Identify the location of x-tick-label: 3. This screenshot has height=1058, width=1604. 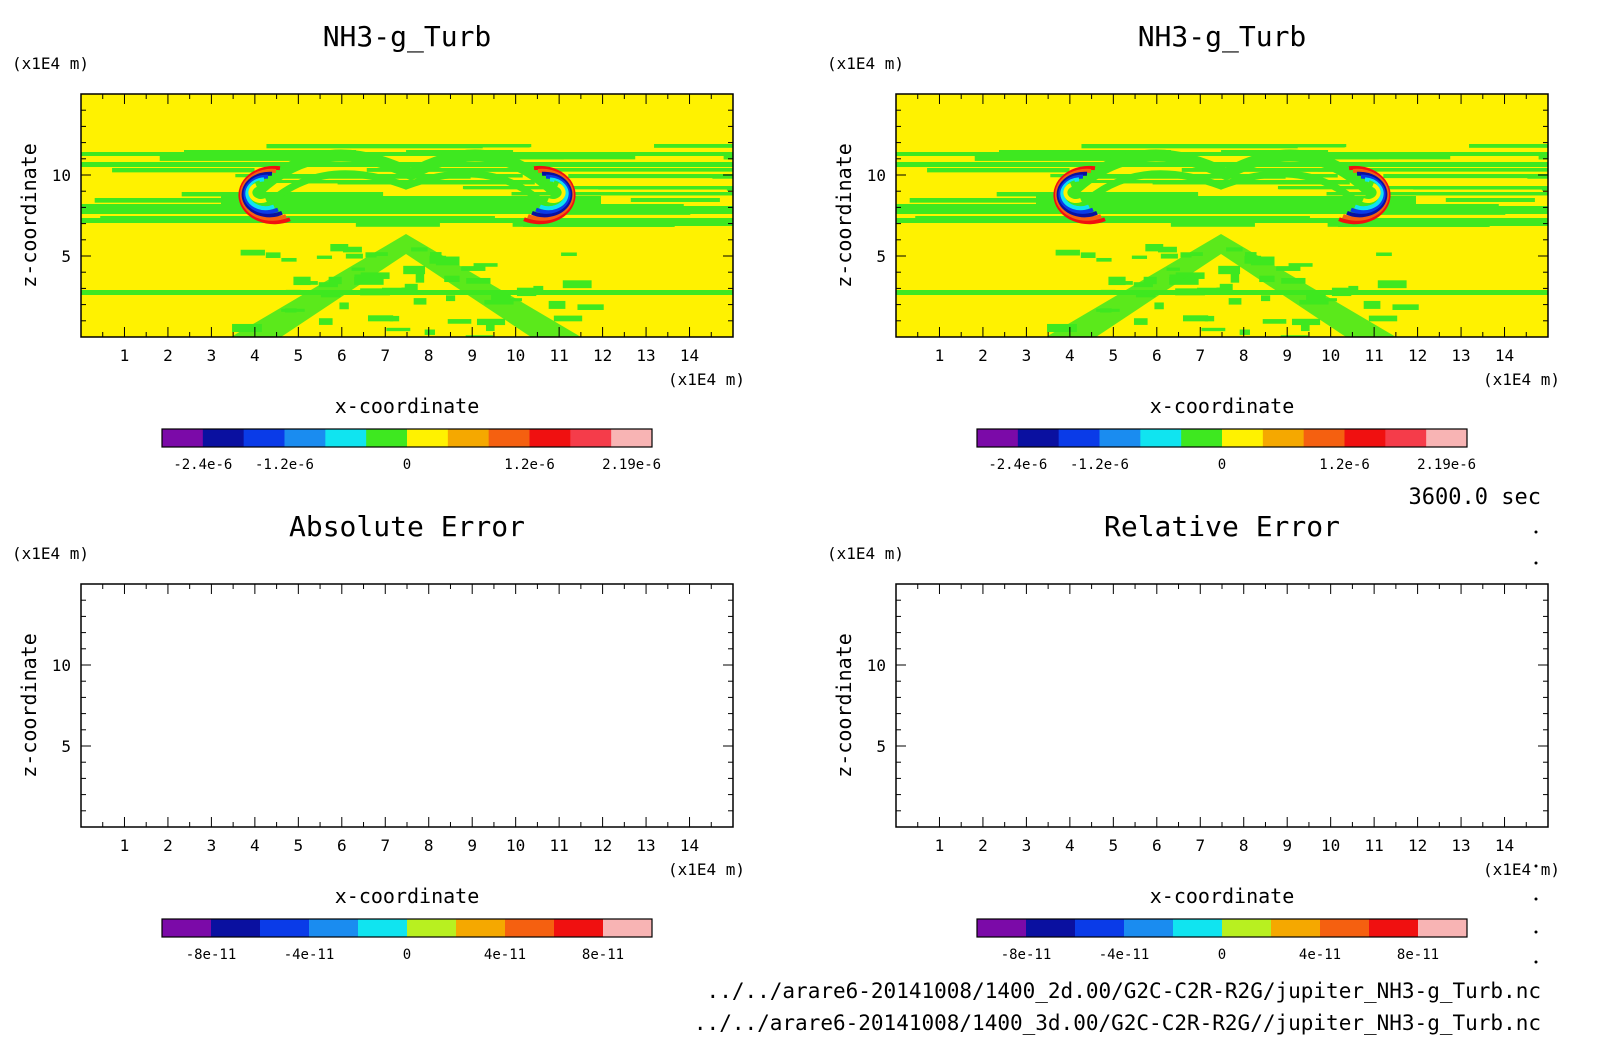
(1027, 845).